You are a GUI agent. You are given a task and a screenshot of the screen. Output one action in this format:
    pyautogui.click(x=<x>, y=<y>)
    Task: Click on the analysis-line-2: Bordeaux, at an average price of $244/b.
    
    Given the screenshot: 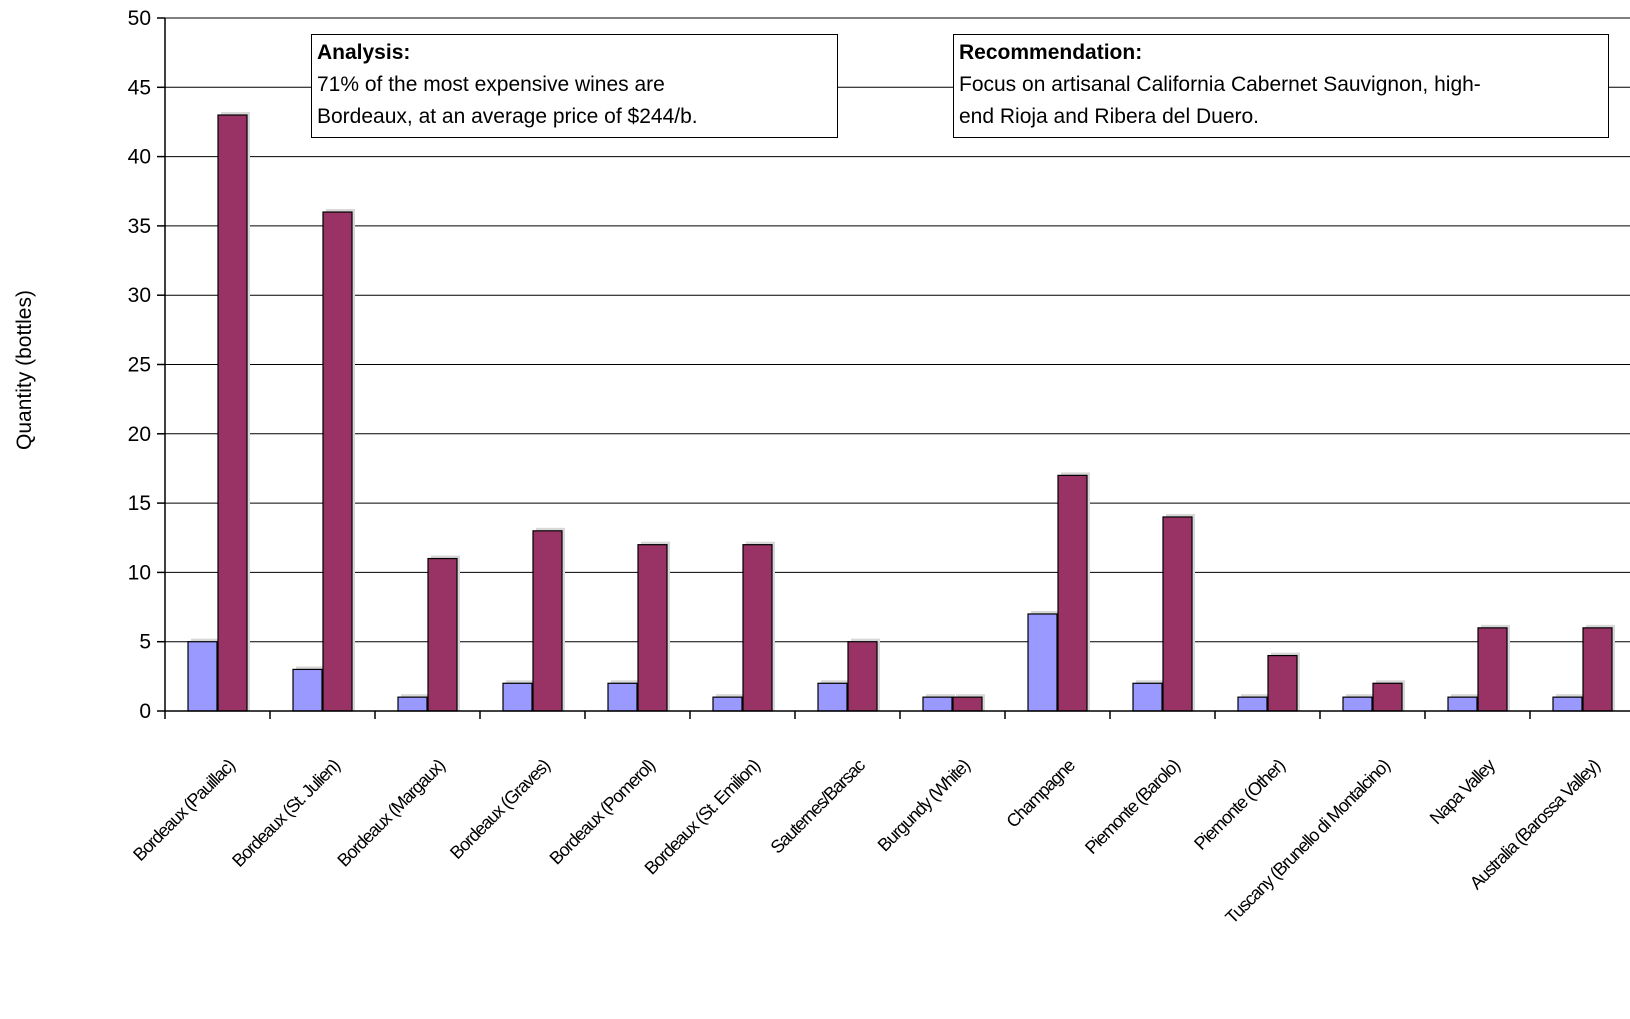 What is the action you would take?
    pyautogui.click(x=507, y=116)
    